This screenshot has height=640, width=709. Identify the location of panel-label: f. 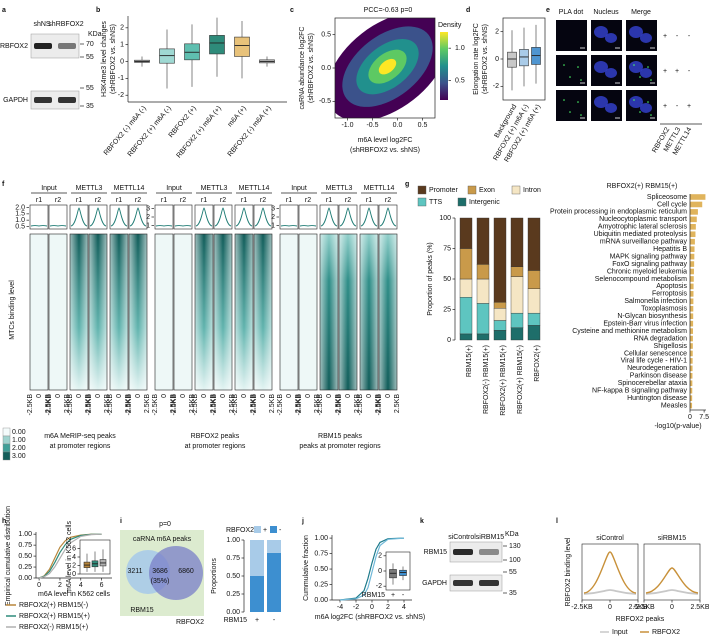
(3, 184).